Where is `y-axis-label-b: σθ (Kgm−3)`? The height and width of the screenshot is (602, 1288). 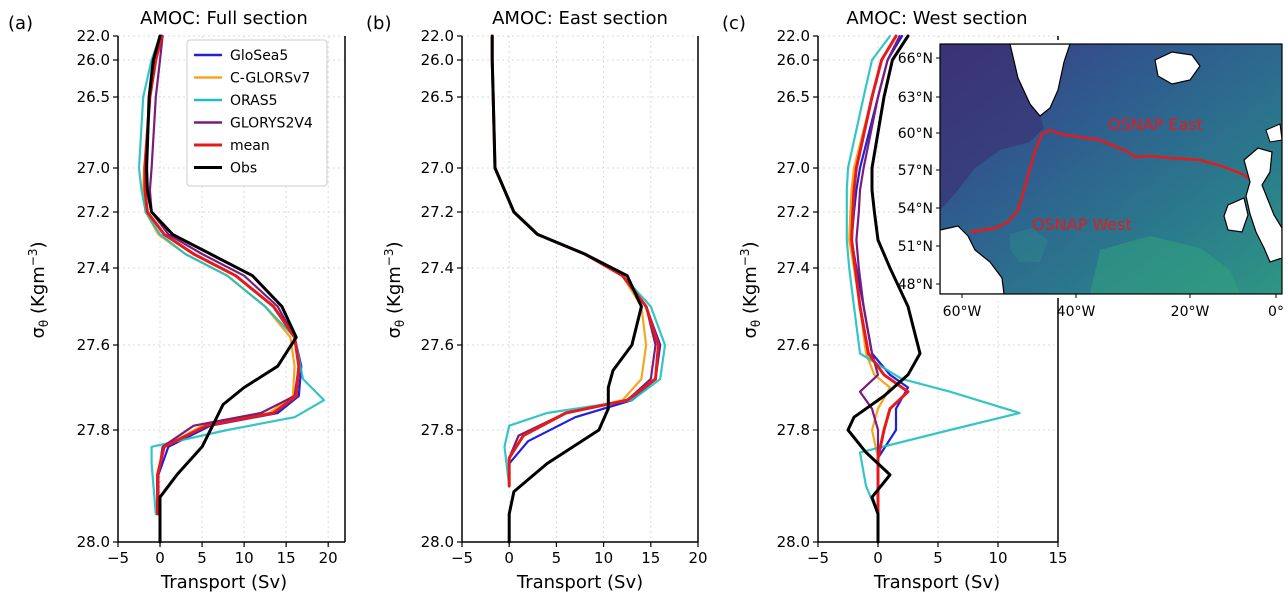 y-axis-label-b: σθ (Kgm−3) is located at coordinates (394, 289).